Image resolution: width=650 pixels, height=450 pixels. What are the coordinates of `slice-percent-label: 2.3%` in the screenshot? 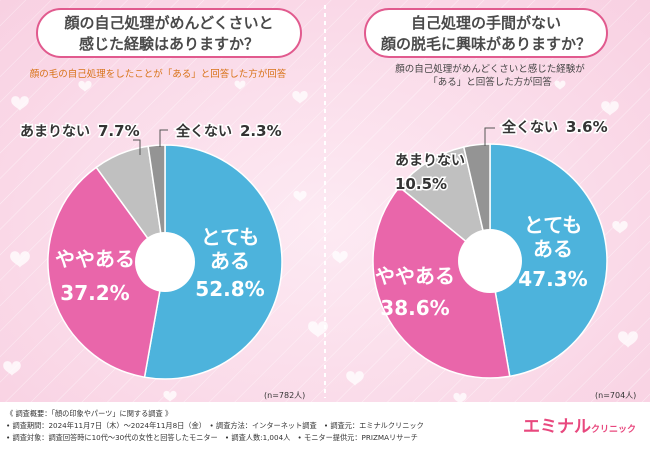 It's located at (261, 131).